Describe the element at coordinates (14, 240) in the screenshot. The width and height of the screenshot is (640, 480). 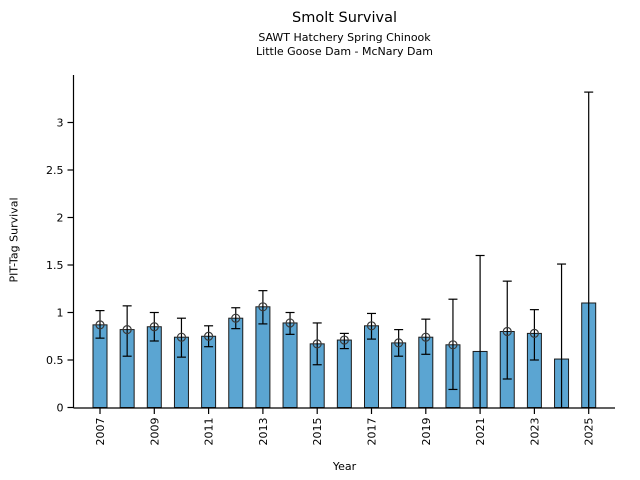
I see `y-axis-label: PIT-Tag Survival` at that location.